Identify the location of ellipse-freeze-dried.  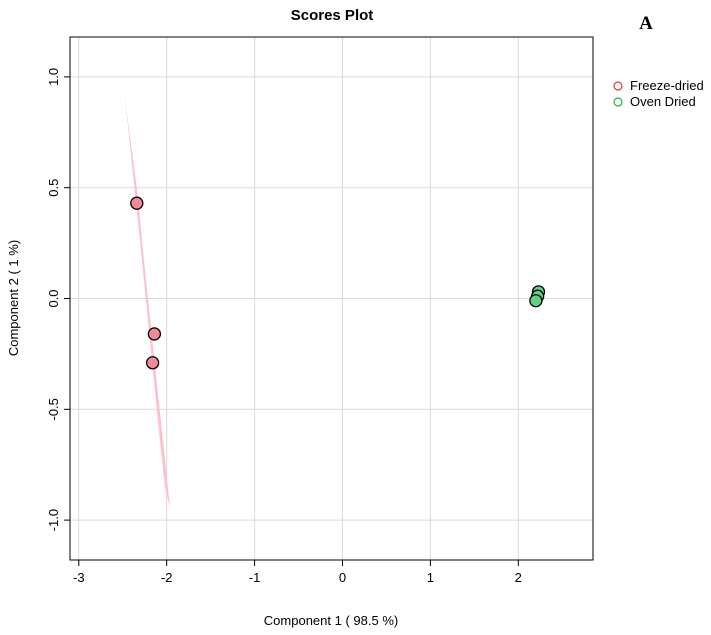
(147, 301).